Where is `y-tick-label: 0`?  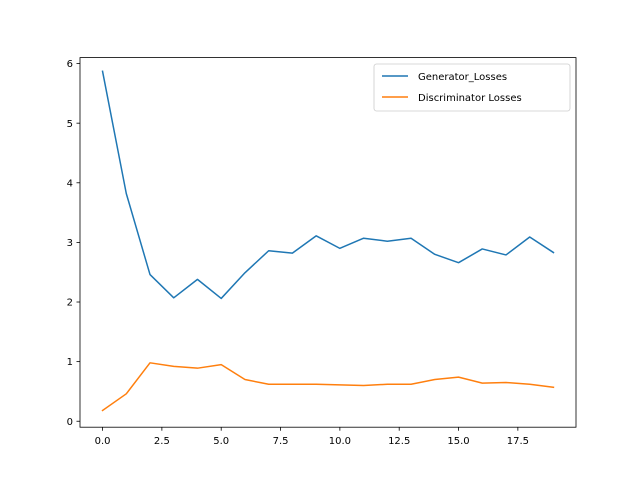 y-tick-label: 0 is located at coordinates (70, 422).